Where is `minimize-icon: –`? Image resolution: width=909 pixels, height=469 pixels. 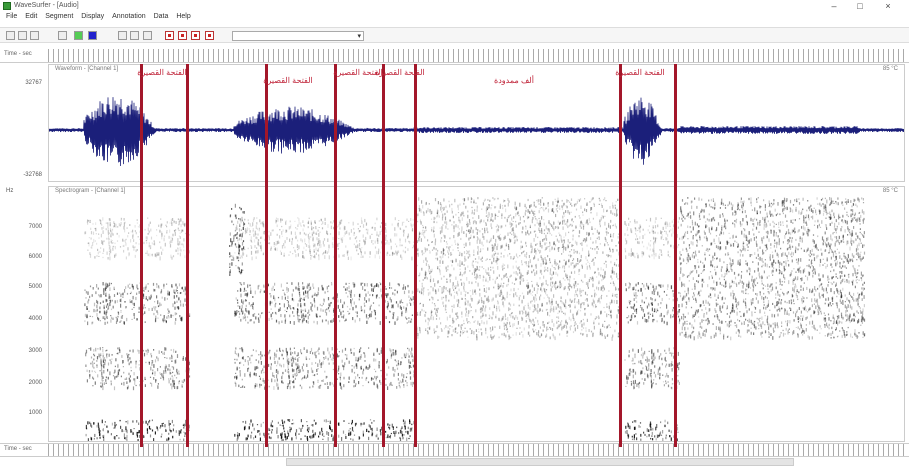
minimize-icon: – is located at coordinates (834, 6).